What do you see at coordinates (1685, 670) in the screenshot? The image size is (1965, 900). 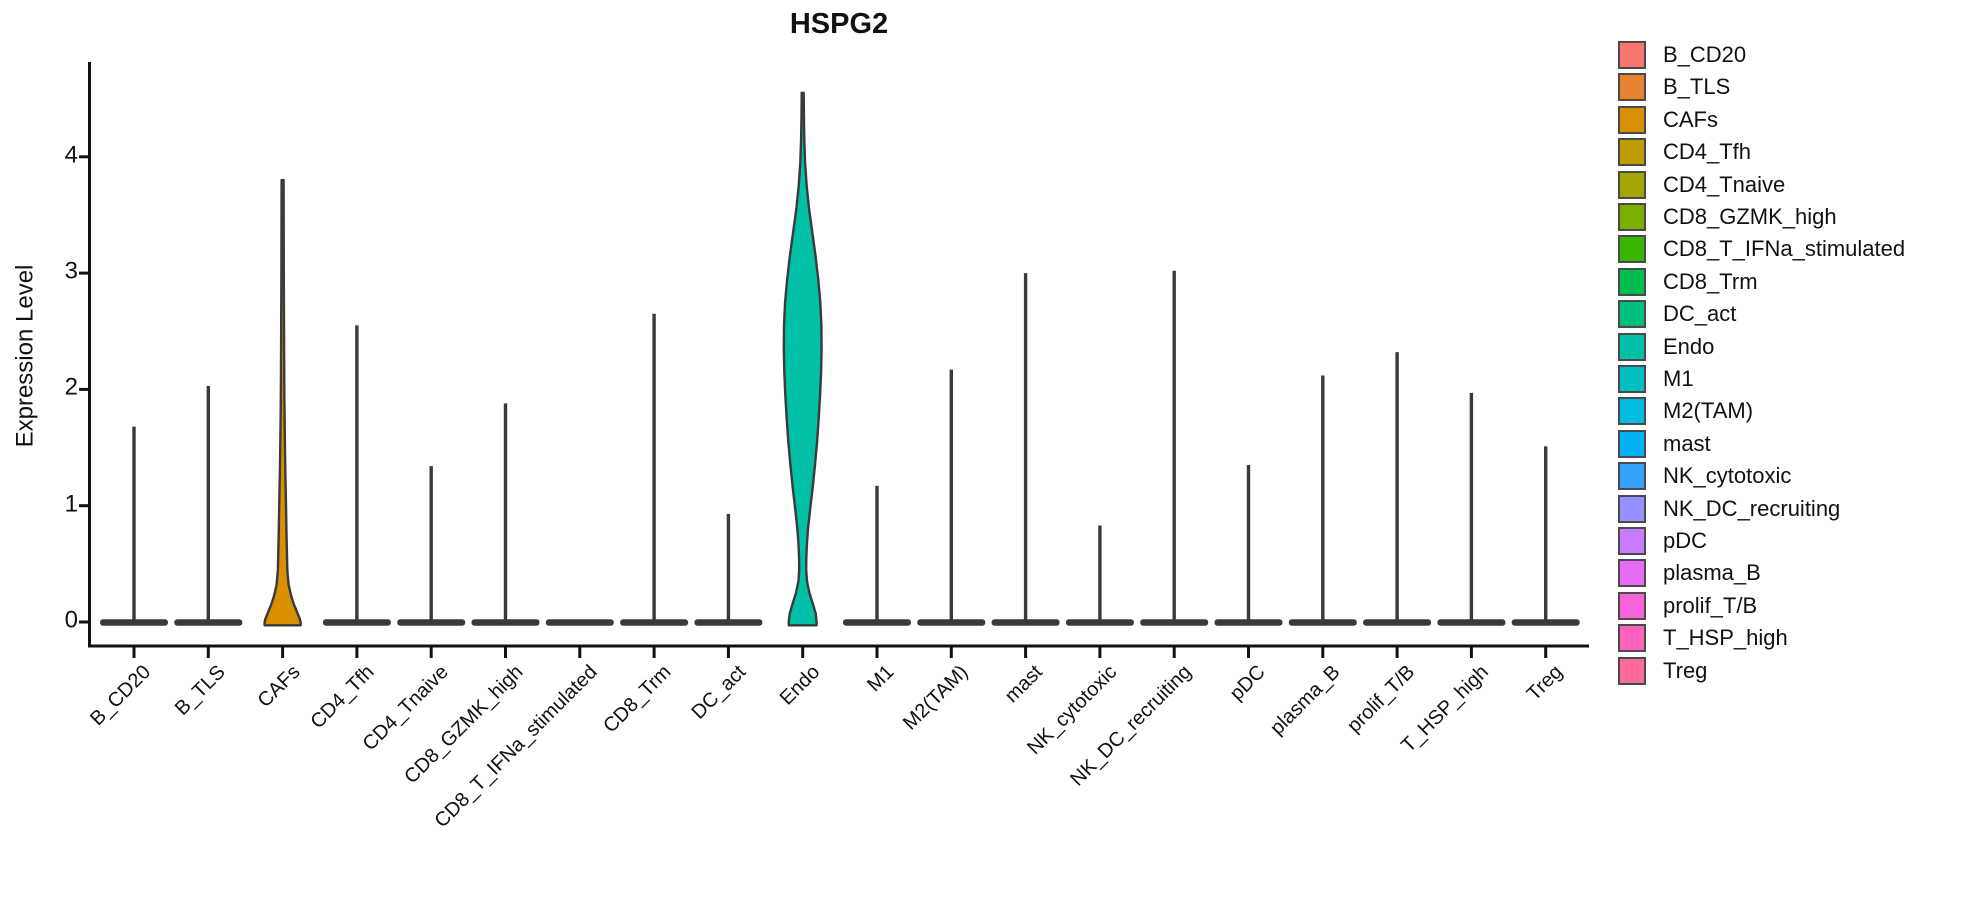 I see `legend-label: Treg` at bounding box center [1685, 670].